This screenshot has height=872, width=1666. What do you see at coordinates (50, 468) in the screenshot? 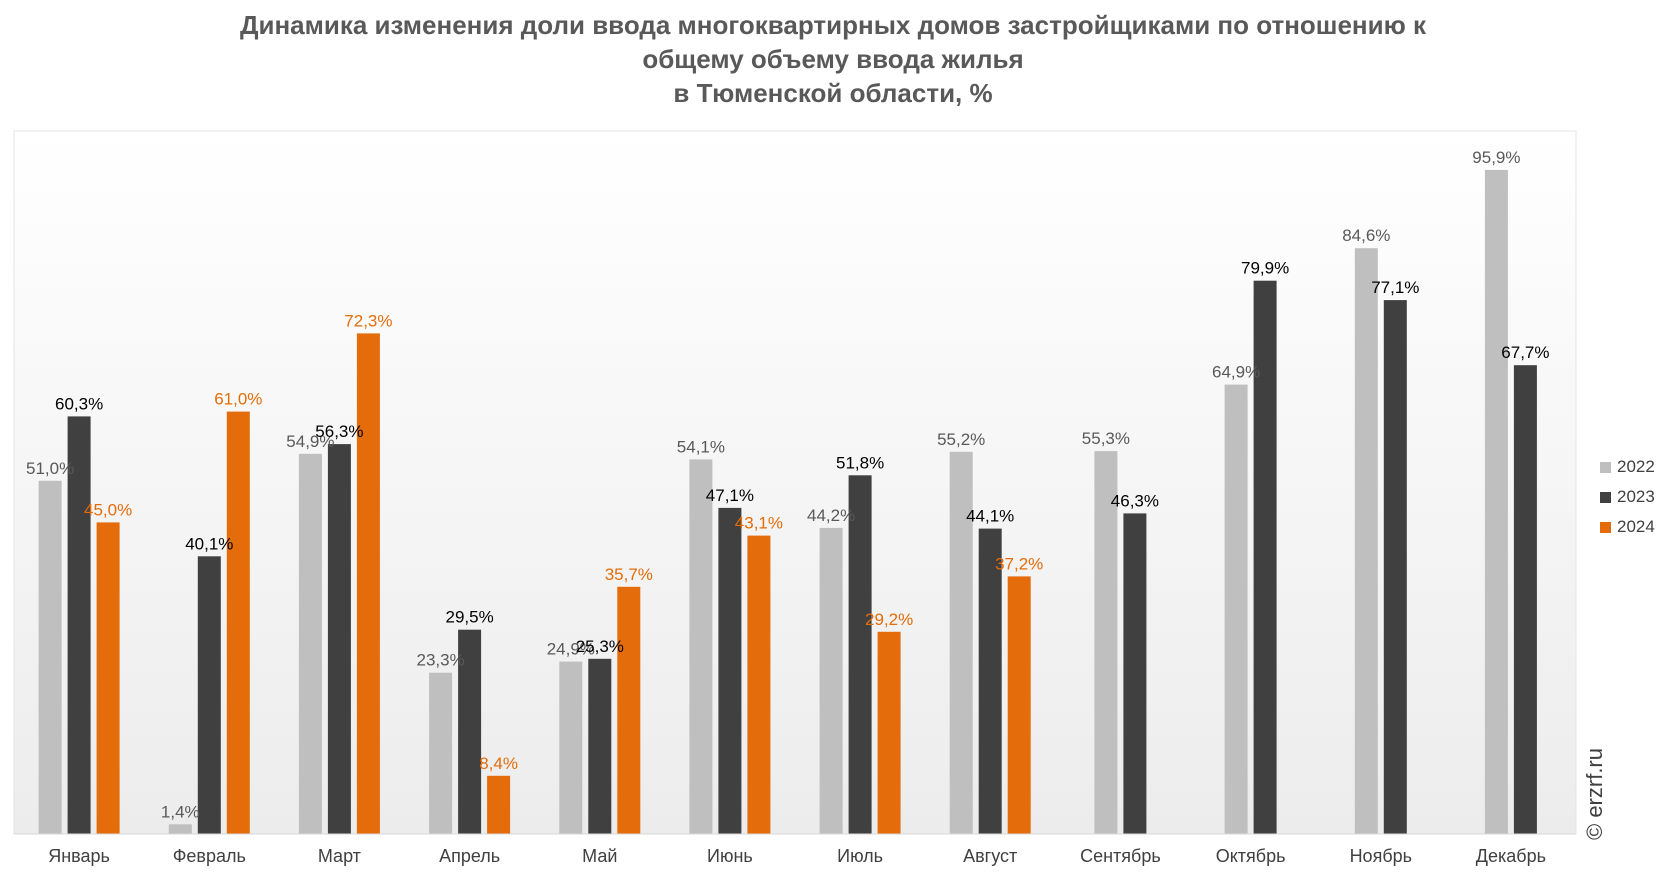
I see `data-label-2022-1: 51,0%` at bounding box center [50, 468].